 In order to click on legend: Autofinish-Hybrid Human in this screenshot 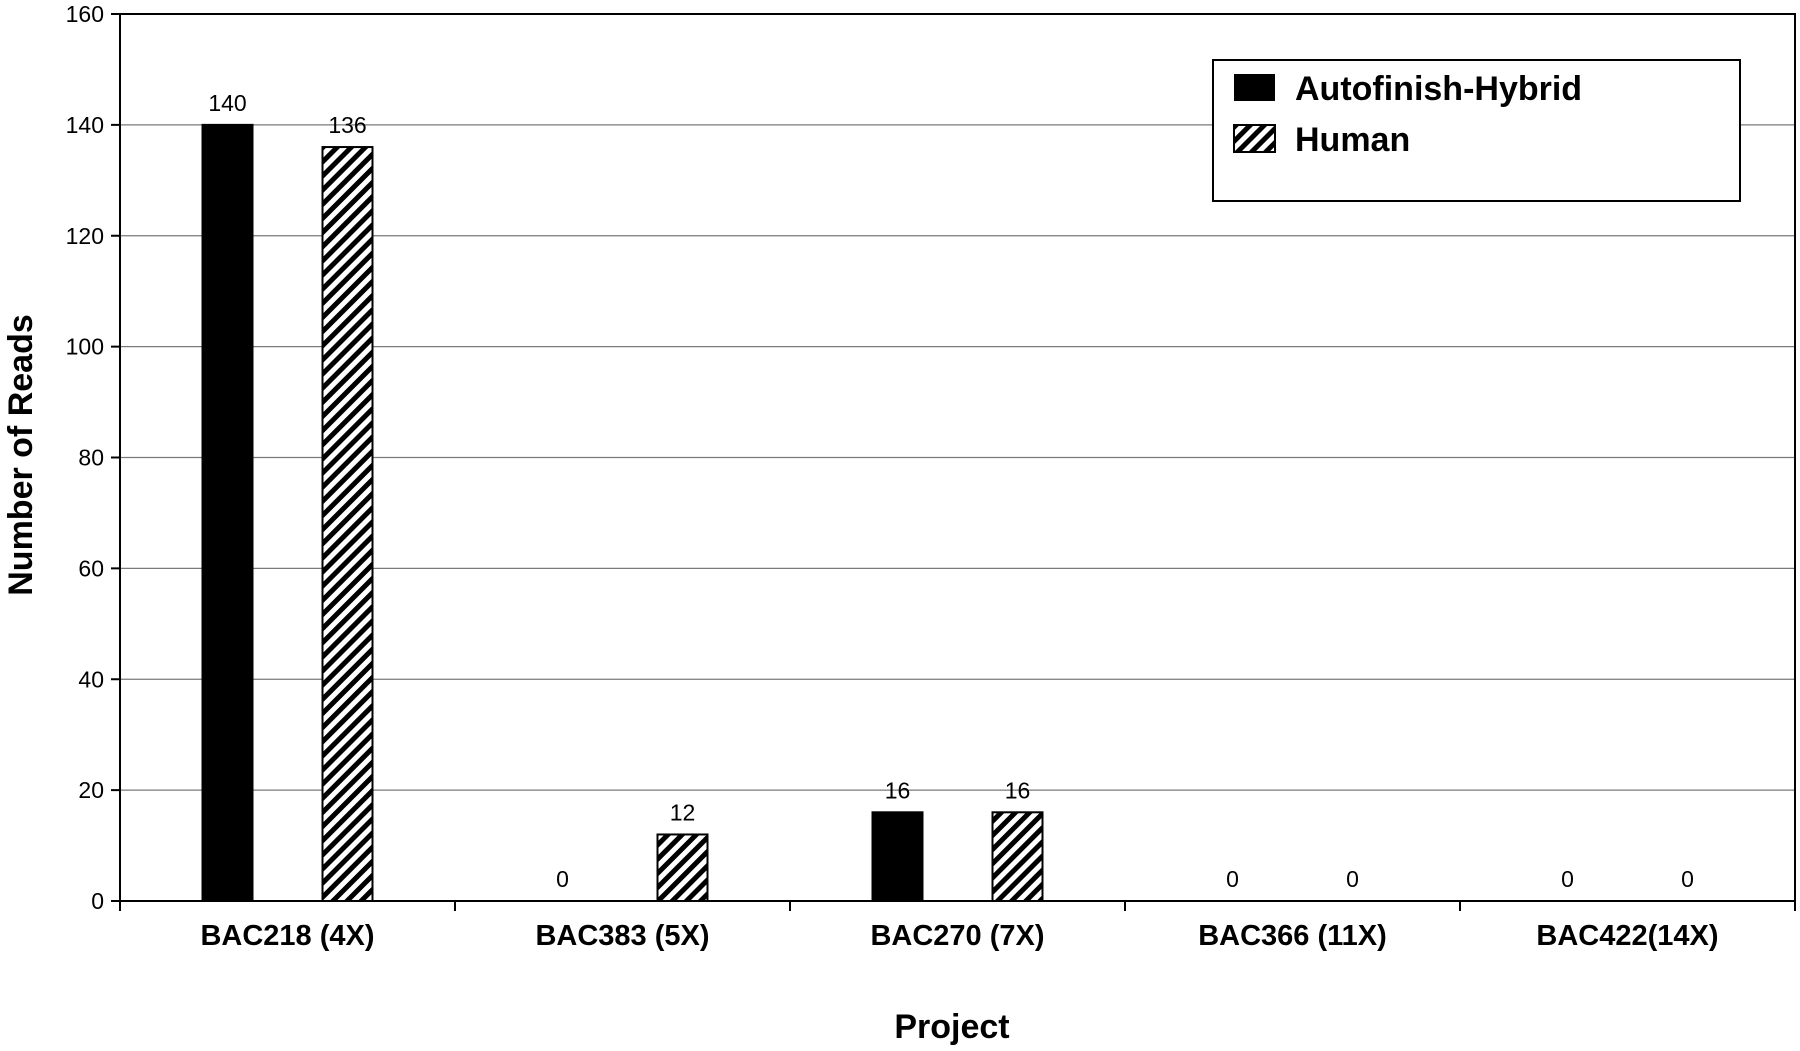, I will do `click(1476, 130)`.